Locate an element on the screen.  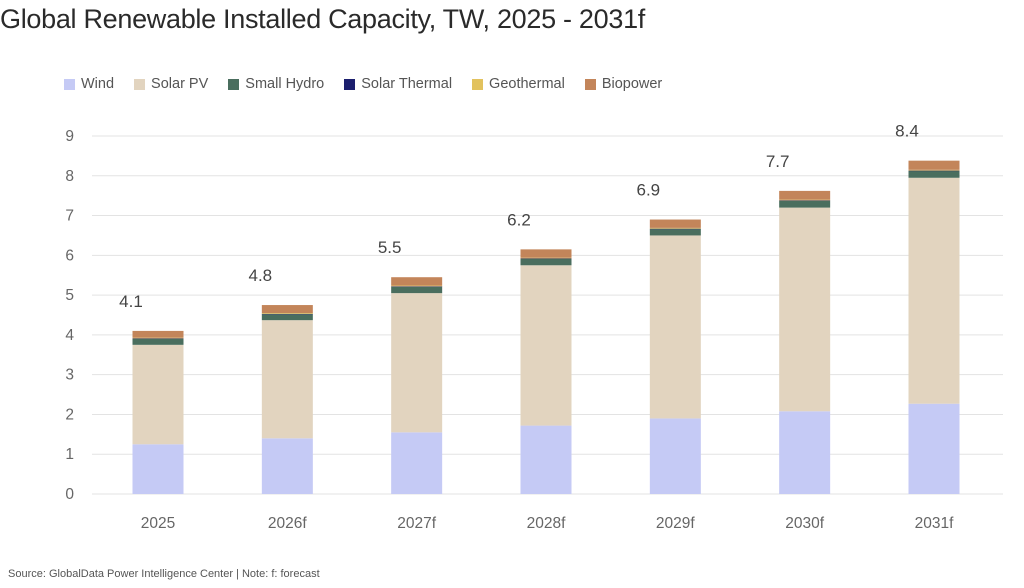
legend-item-solar-thermal: Solar Thermal is located at coordinates (398, 84).